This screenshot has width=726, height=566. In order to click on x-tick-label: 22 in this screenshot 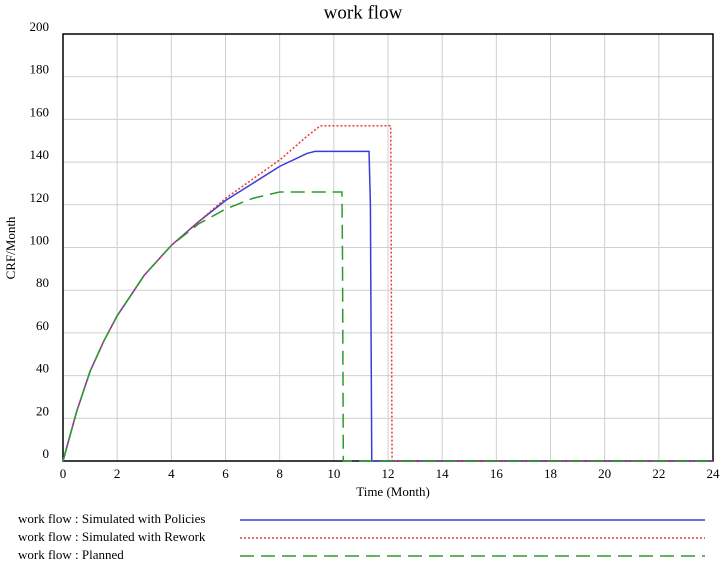, I will do `click(658, 473)`.